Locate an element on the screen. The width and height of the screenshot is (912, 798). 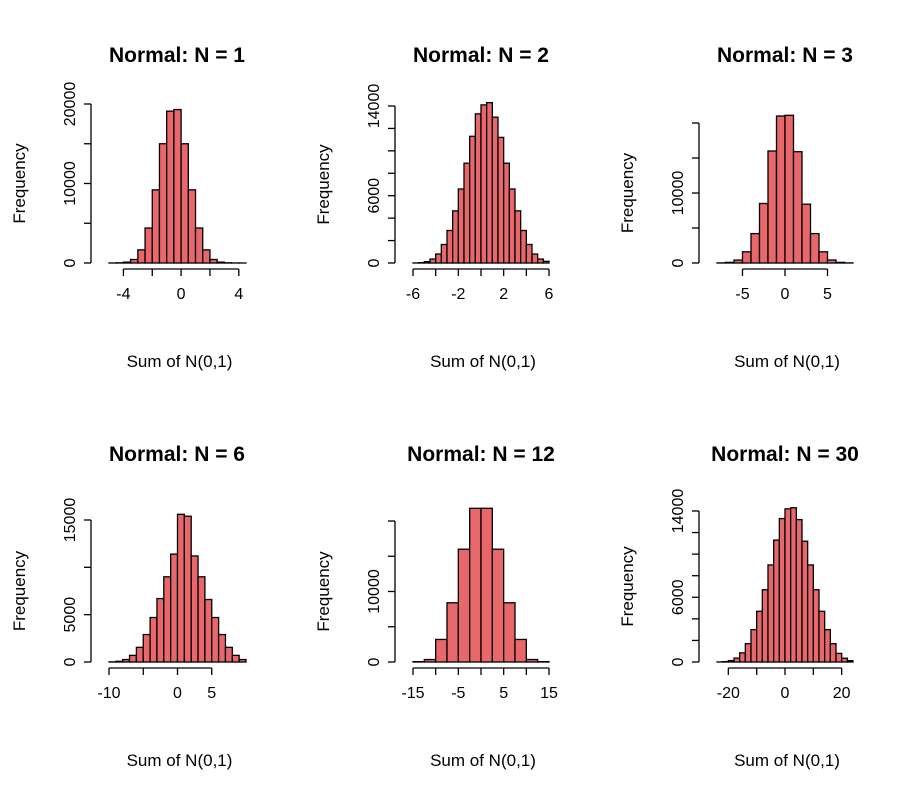
chart-title: Normal: N = 6 is located at coordinates (177, 454).